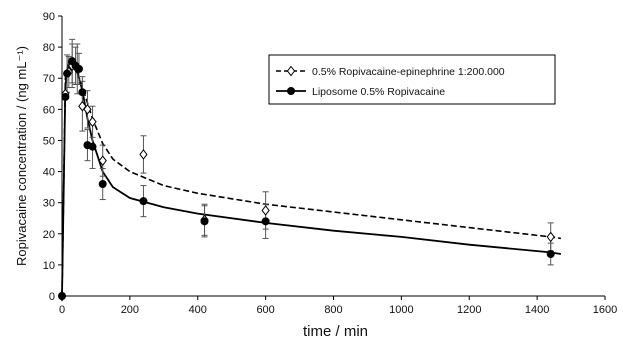  I want to click on legend-label-series-1: 0.5% Ropivacaine-epinephrine 1:200.000, so click(408, 72).